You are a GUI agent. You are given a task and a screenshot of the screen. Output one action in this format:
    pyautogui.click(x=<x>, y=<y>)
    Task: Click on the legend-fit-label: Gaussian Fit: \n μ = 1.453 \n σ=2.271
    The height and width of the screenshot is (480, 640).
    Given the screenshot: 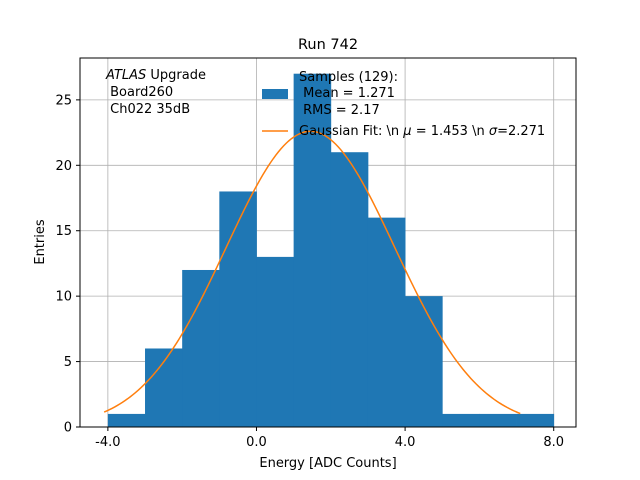 What is the action you would take?
    pyautogui.click(x=422, y=131)
    